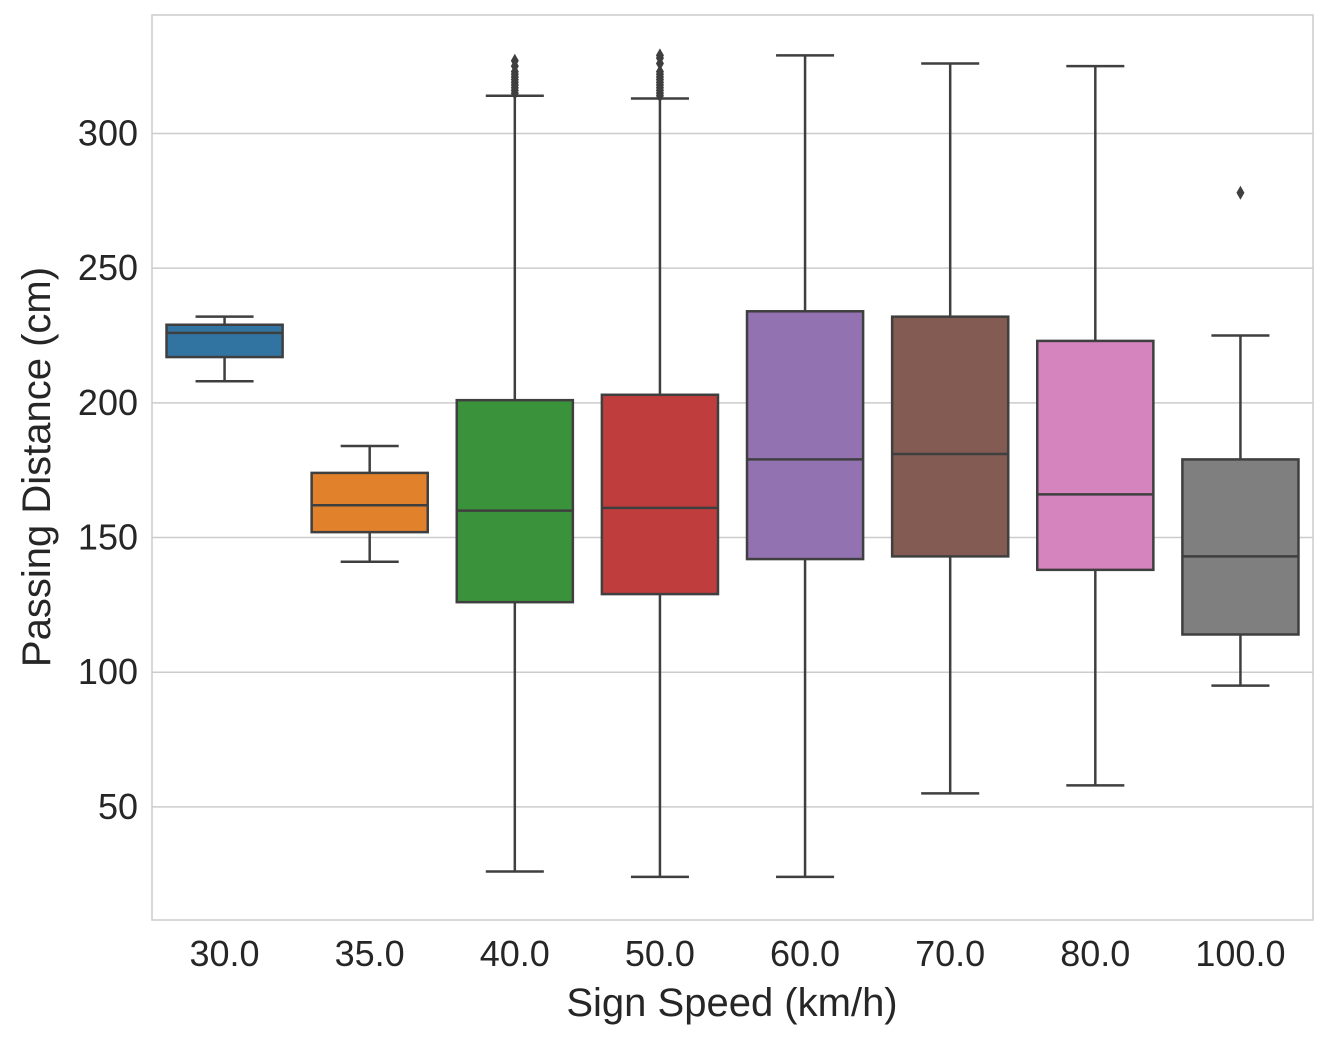 Image resolution: width=1329 pixels, height=1041 pixels. Describe the element at coordinates (1095, 953) in the screenshot. I see `x-tick-label: 80.0` at that location.